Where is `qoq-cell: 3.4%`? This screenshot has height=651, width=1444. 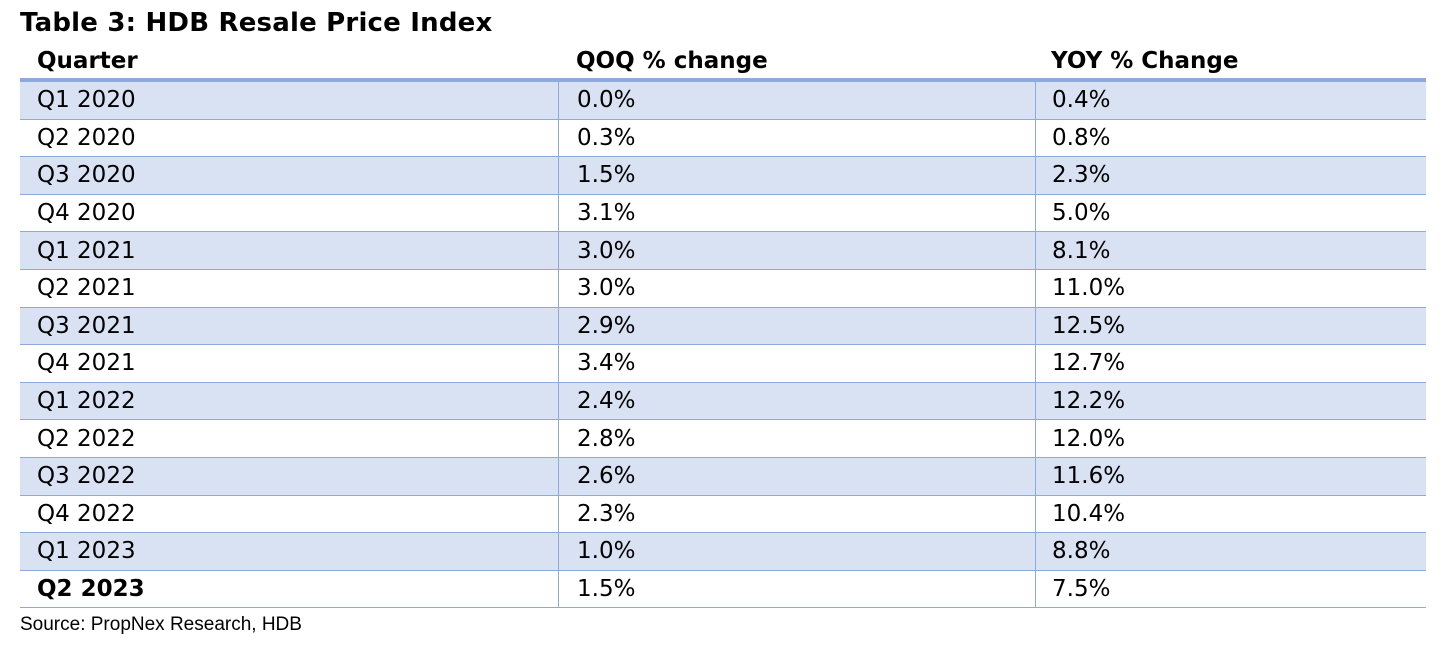 qoq-cell: 3.4% is located at coordinates (796, 363).